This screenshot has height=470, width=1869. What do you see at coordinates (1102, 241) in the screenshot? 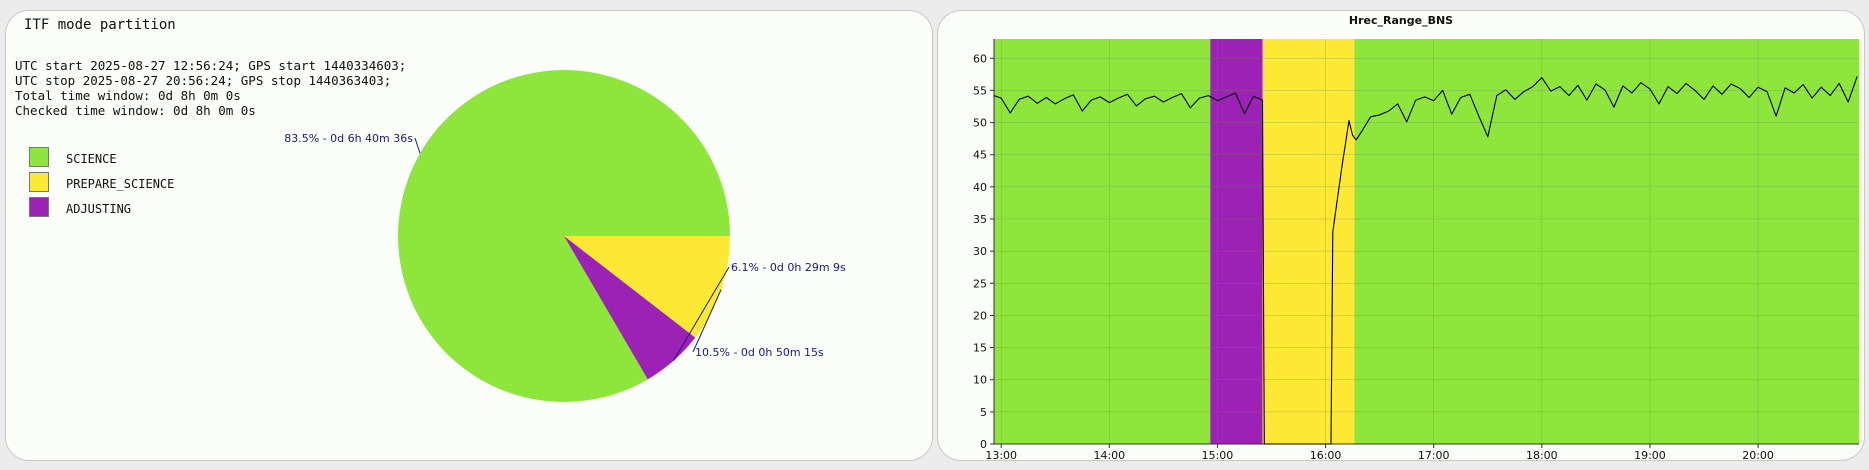
I see `mode-band-science` at bounding box center [1102, 241].